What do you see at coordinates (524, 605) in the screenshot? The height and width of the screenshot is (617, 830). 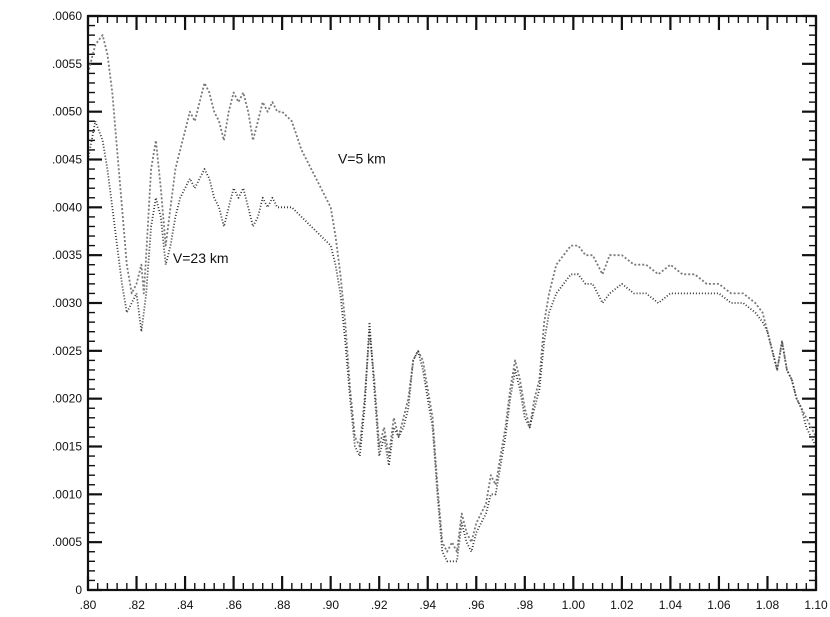 I see `x-tick-label: .98` at bounding box center [524, 605].